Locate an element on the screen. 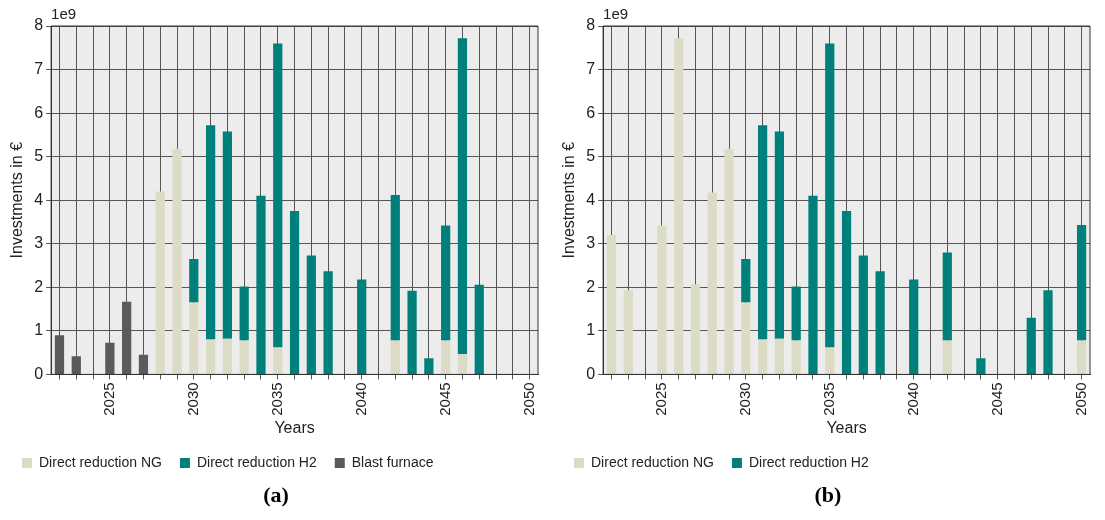 This screenshot has width=1105, height=520. legend-label: Blast furnace is located at coordinates (392, 461).